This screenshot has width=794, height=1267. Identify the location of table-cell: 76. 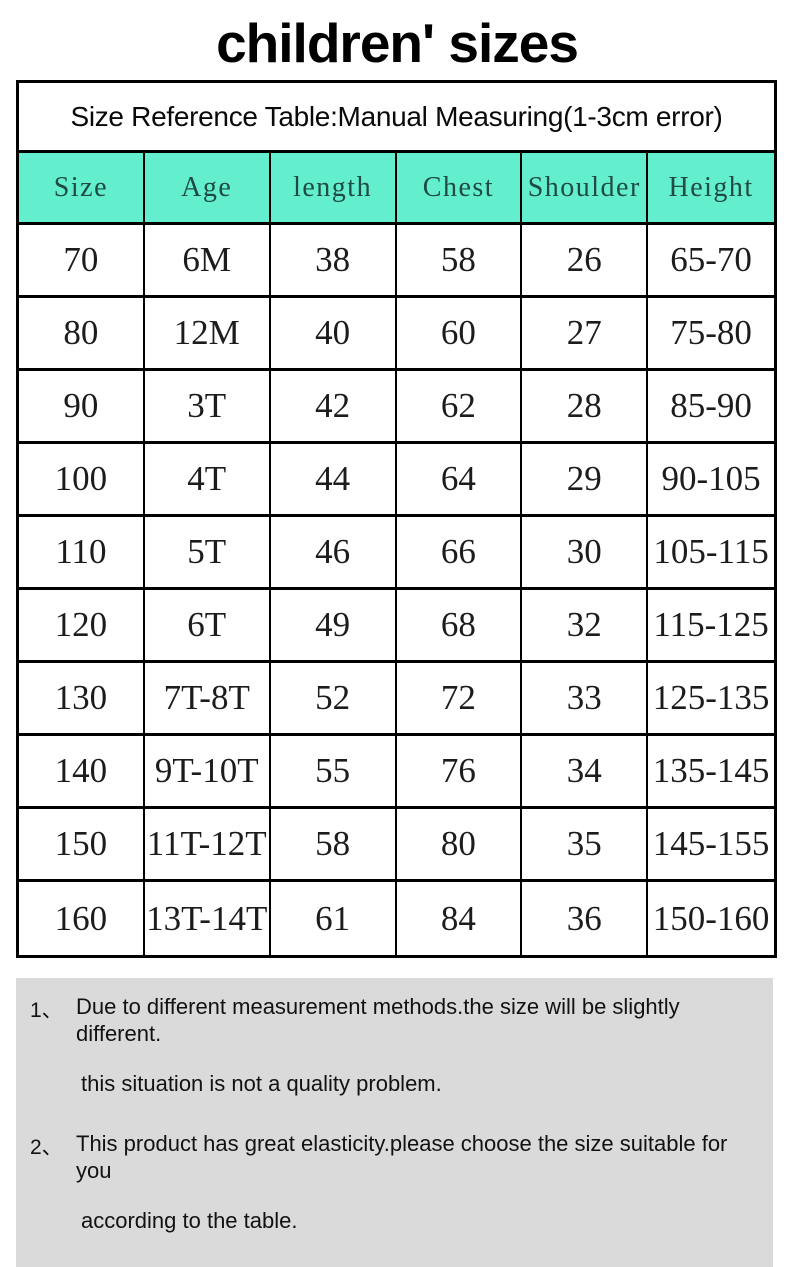
(460, 771).